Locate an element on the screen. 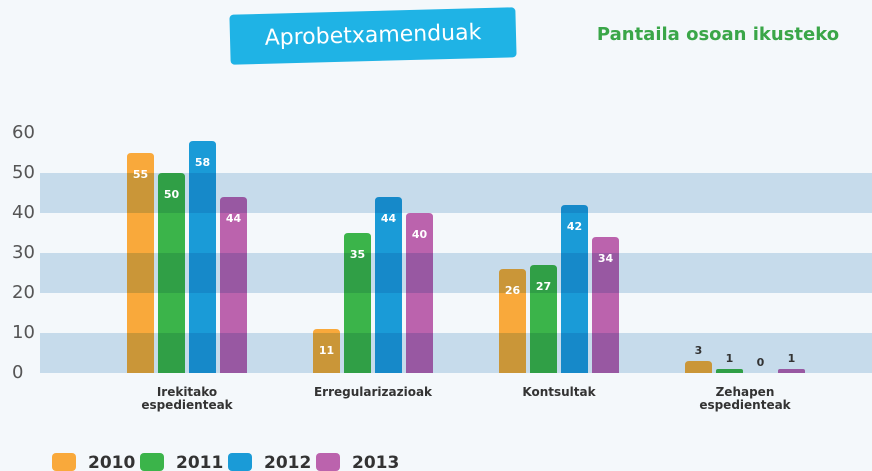 The height and width of the screenshot is (471, 872). x-tick-label: Zehapen espedienteak is located at coordinates (745, 398).